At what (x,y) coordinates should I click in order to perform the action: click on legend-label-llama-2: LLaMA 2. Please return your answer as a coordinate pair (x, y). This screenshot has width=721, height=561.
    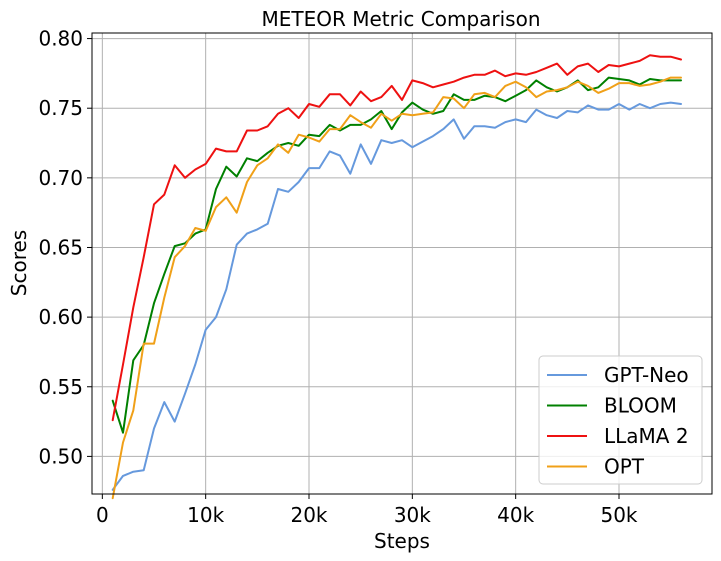
    Looking at the image, I should click on (646, 436).